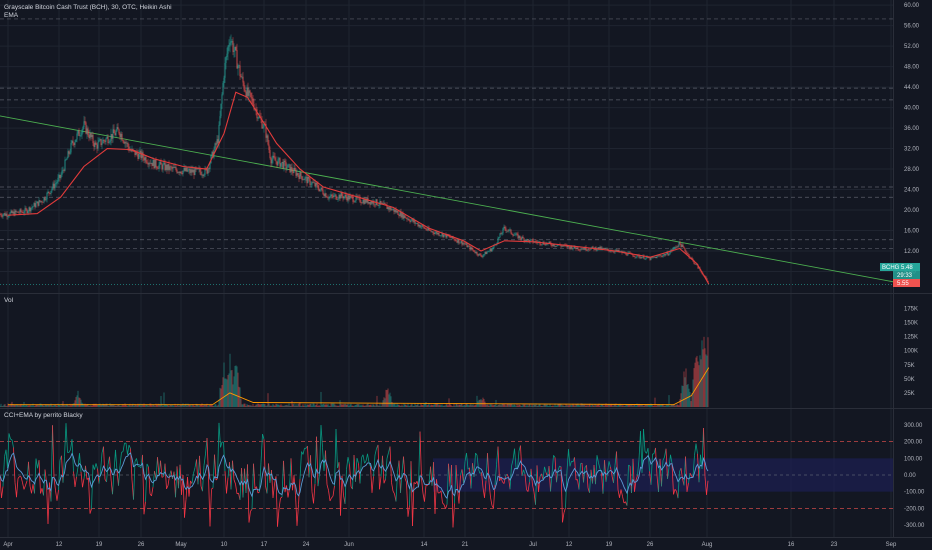  What do you see at coordinates (11, 15) in the screenshot?
I see `ema-indicator-label: EMA` at bounding box center [11, 15].